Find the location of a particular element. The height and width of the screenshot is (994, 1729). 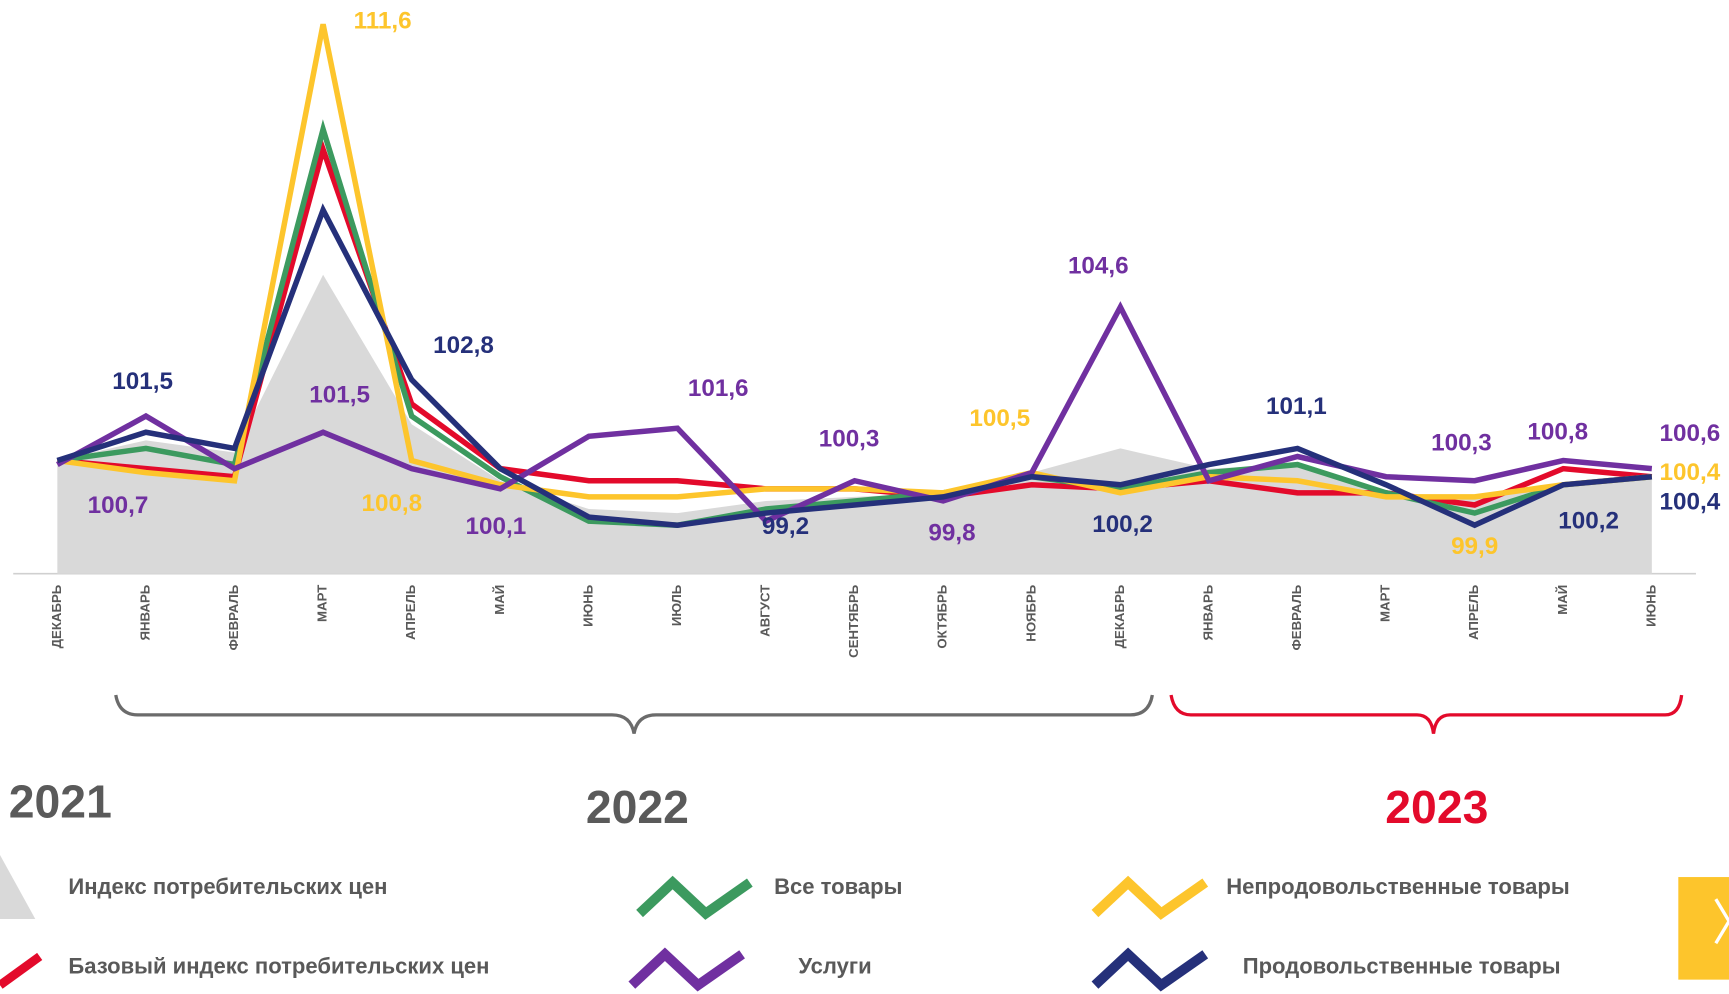

year-label: 2023 is located at coordinates (1436, 807).